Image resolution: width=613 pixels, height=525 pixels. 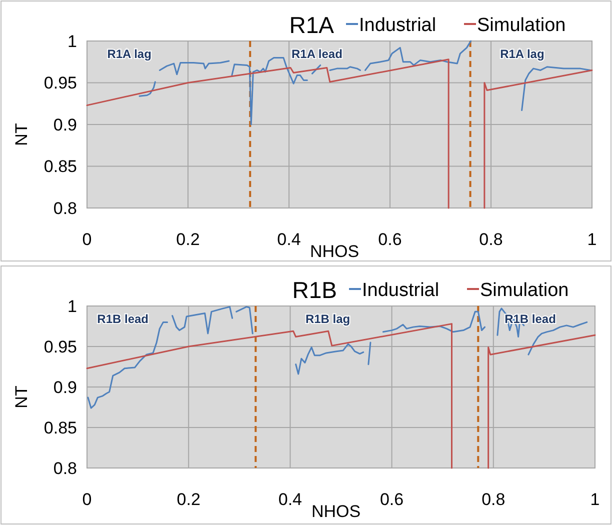 I want to click on annotation: R1A lead, so click(x=317, y=54).